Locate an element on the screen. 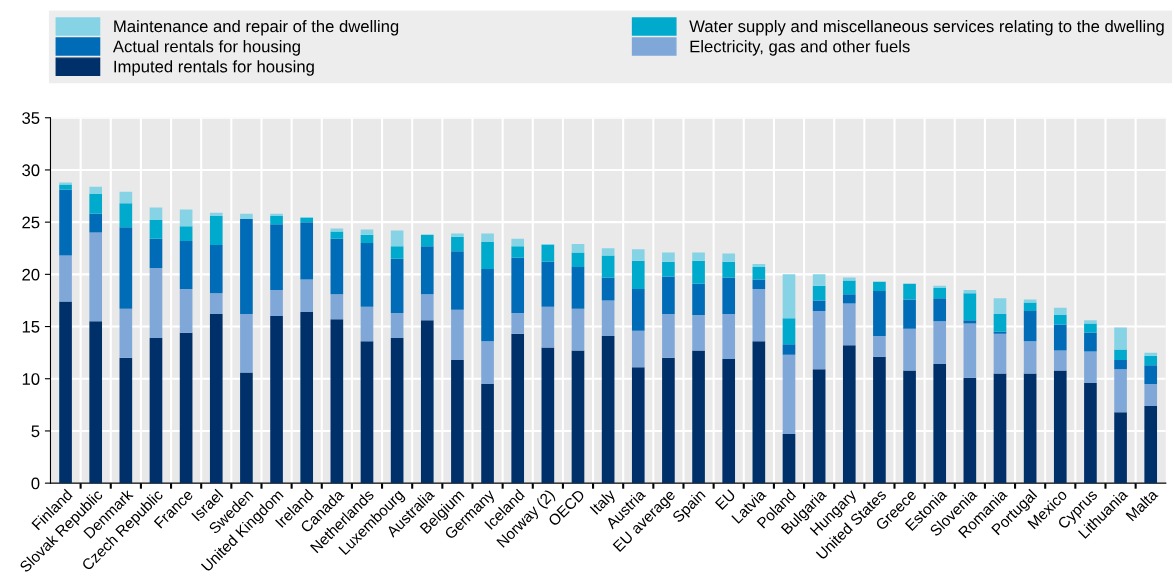  y-tick-label: 10 is located at coordinates (31, 379).